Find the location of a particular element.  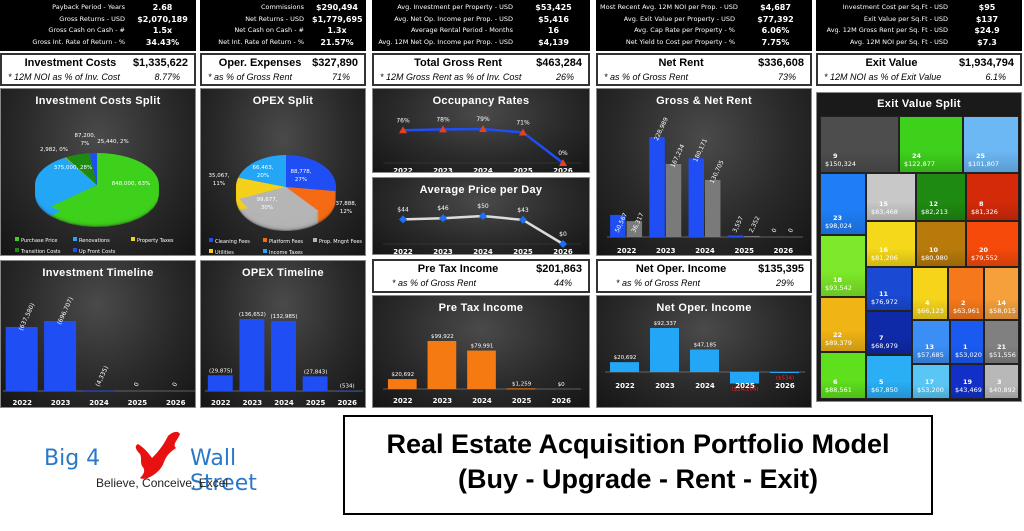

treemap-cell: 1 $53,020 is located at coordinates (967, 342).